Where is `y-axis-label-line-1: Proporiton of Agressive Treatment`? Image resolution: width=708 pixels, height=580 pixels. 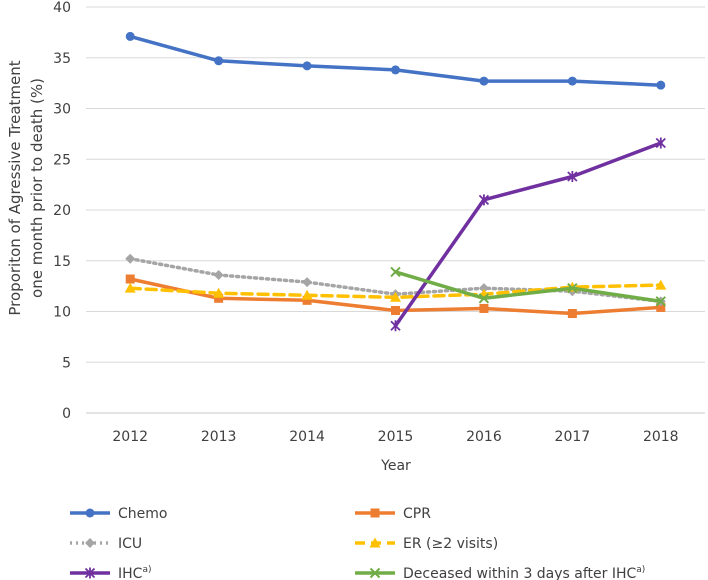
y-axis-label-line-1: Proporiton of Agressive Treatment is located at coordinates (15, 187).